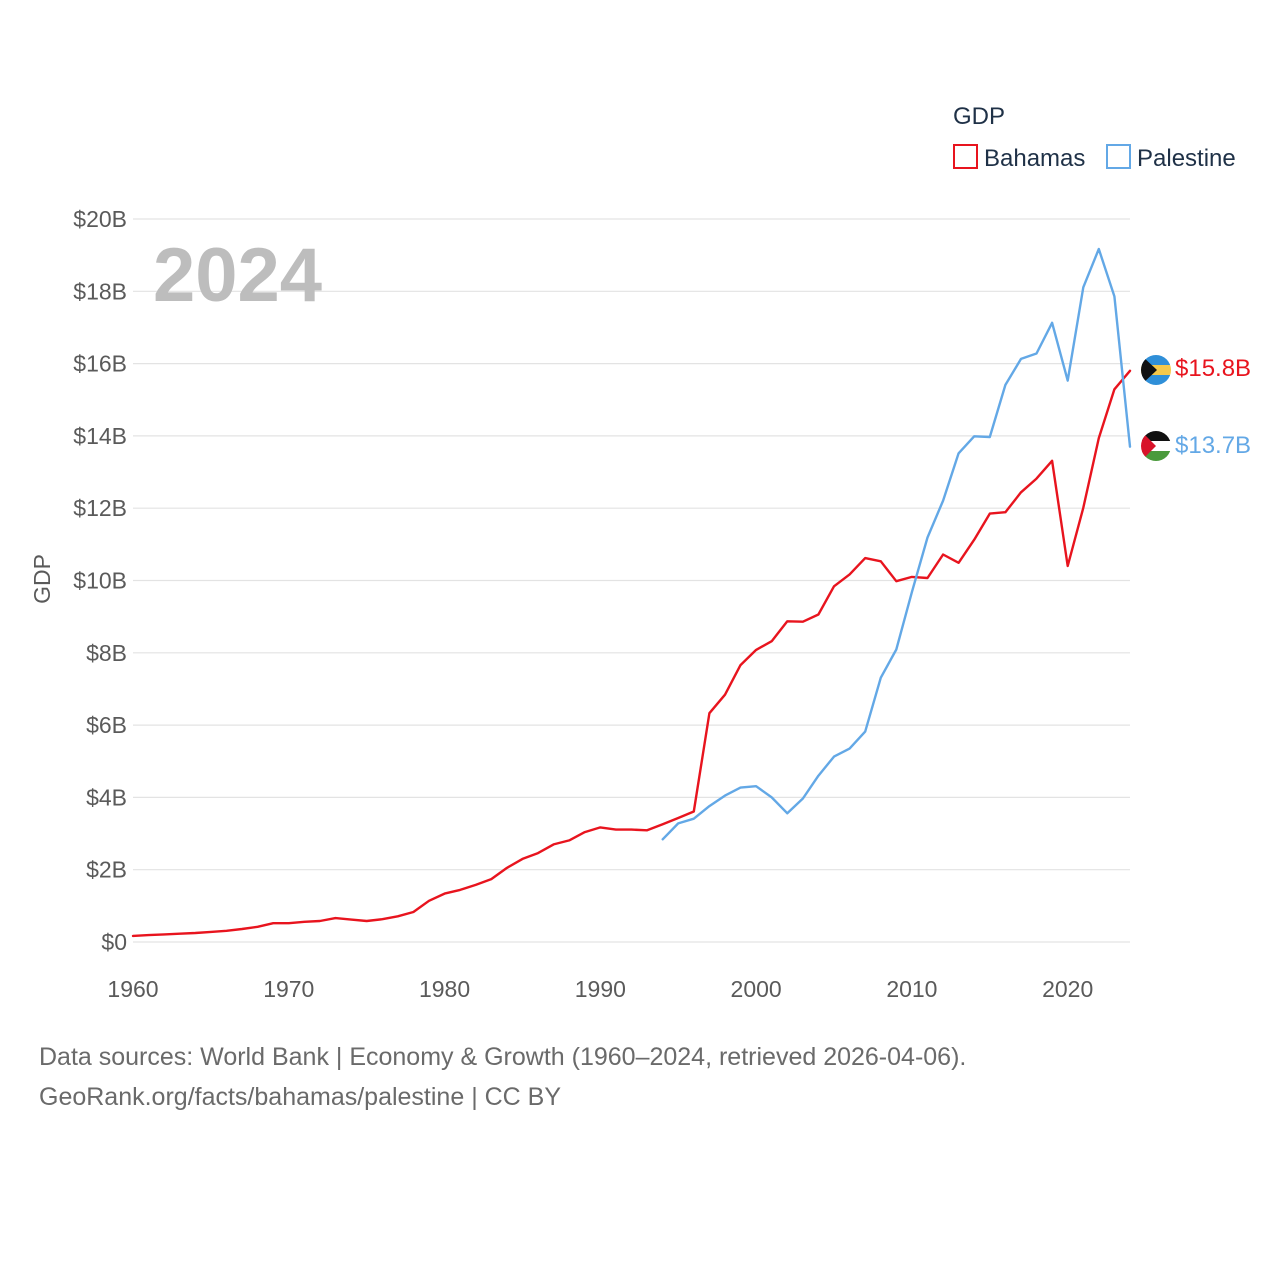  What do you see at coordinates (965, 156) in the screenshot?
I see `legend-swatch-bahamas` at bounding box center [965, 156].